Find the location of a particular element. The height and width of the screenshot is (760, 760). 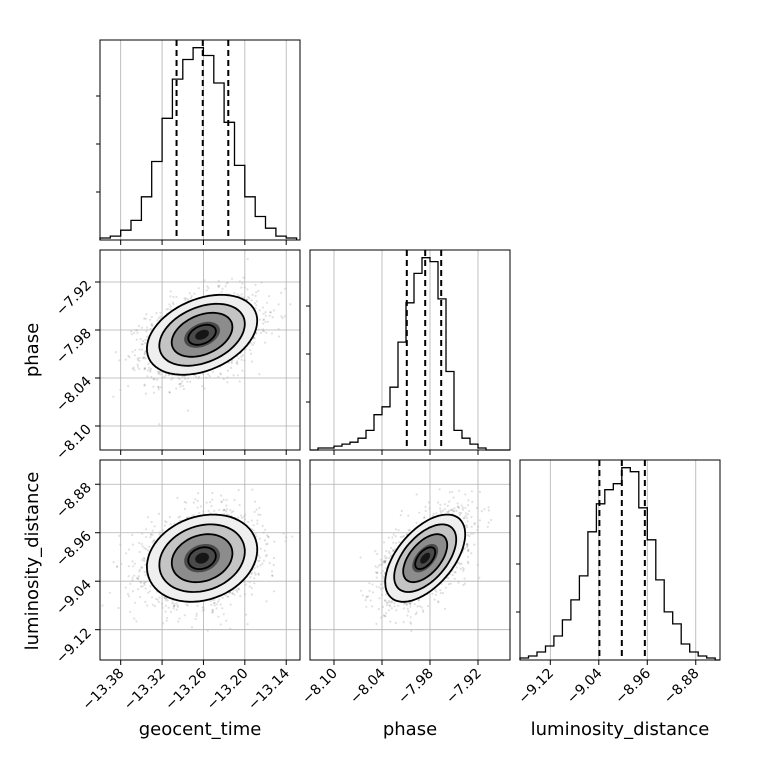

panel-bg-geocent_time is located at coordinates (200, 140).